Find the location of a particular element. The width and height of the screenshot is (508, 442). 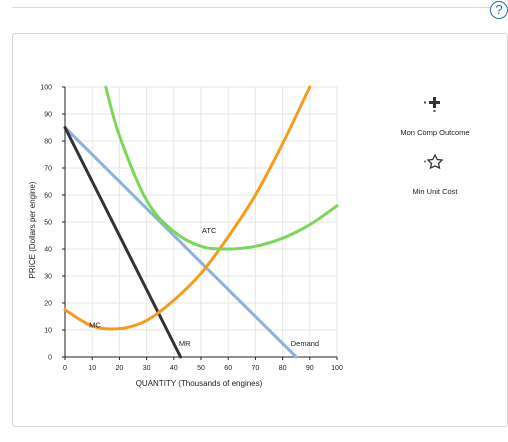

x-tick-label: 60 is located at coordinates (228, 368).